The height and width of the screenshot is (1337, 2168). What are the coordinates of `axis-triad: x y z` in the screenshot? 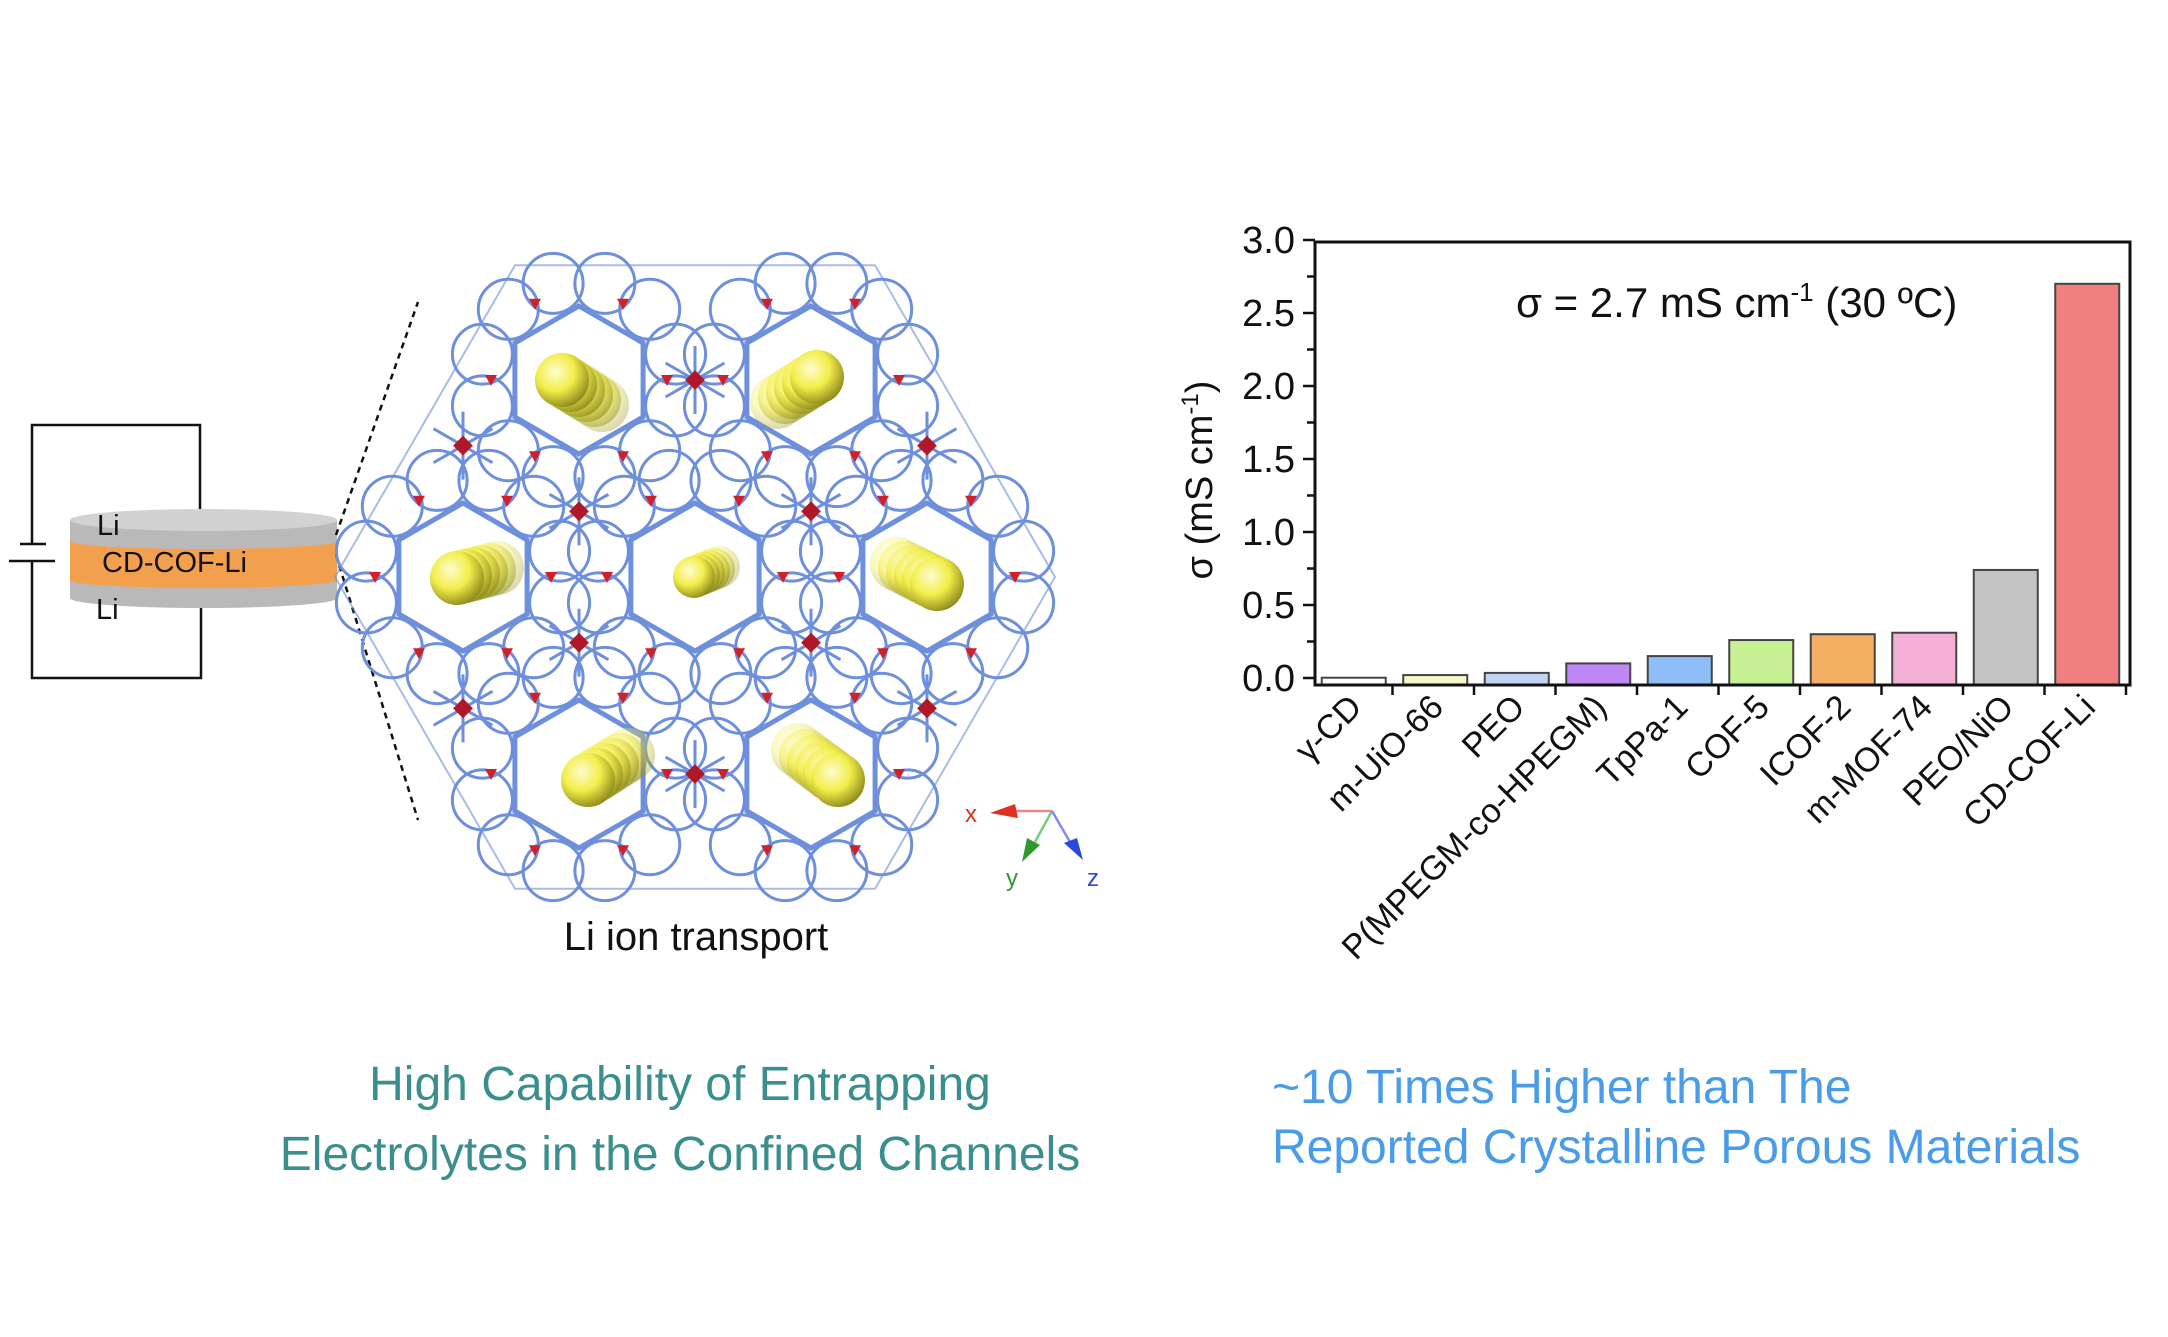 It's located at (1032, 846).